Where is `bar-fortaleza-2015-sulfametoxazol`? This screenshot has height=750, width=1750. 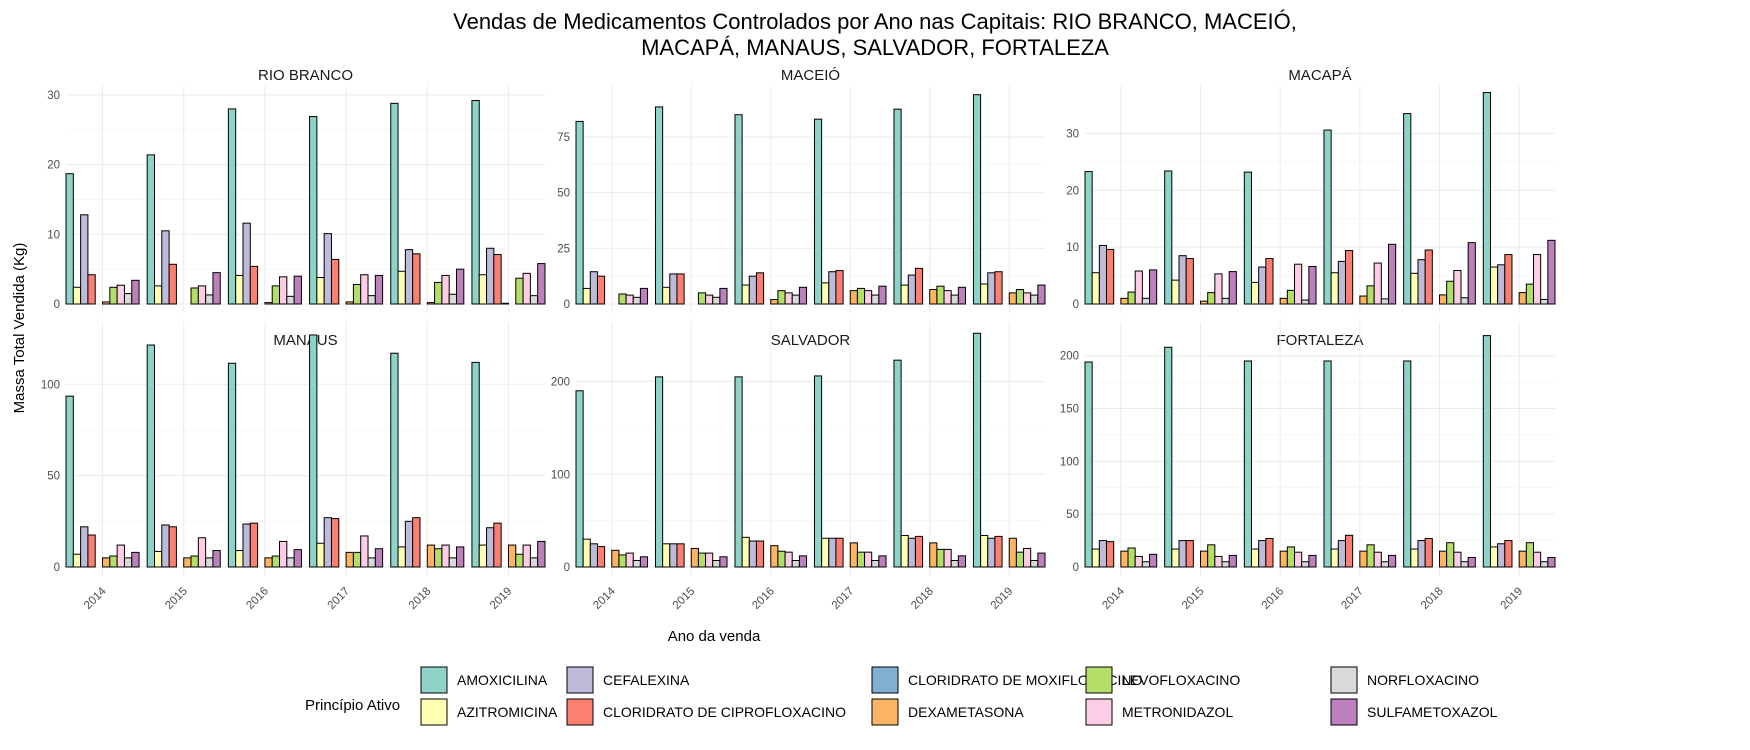
bar-fortaleza-2015-sulfametoxazol is located at coordinates (1232, 561).